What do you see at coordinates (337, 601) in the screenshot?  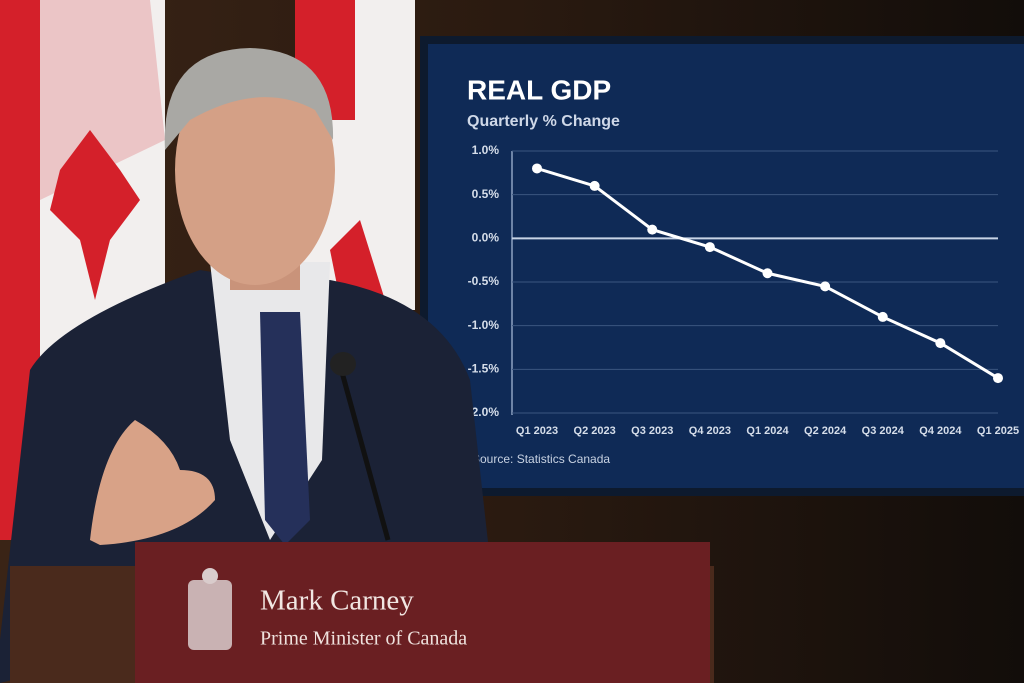 I see `speaker-name: Mark Carney` at bounding box center [337, 601].